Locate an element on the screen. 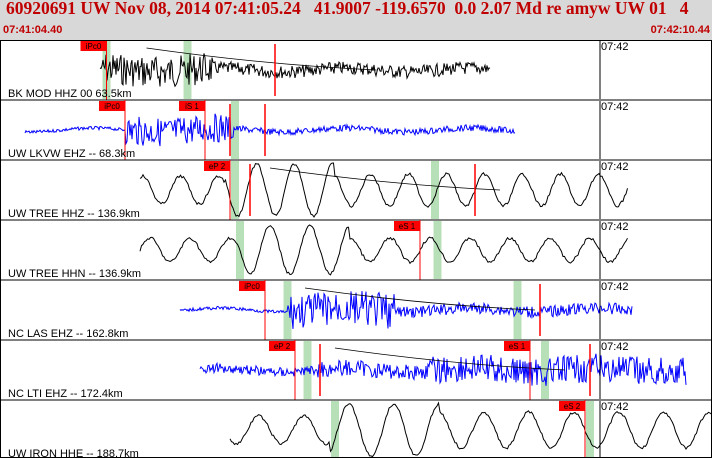  channel-label: NC LAS EHZ -- 162.8km is located at coordinates (68, 334).